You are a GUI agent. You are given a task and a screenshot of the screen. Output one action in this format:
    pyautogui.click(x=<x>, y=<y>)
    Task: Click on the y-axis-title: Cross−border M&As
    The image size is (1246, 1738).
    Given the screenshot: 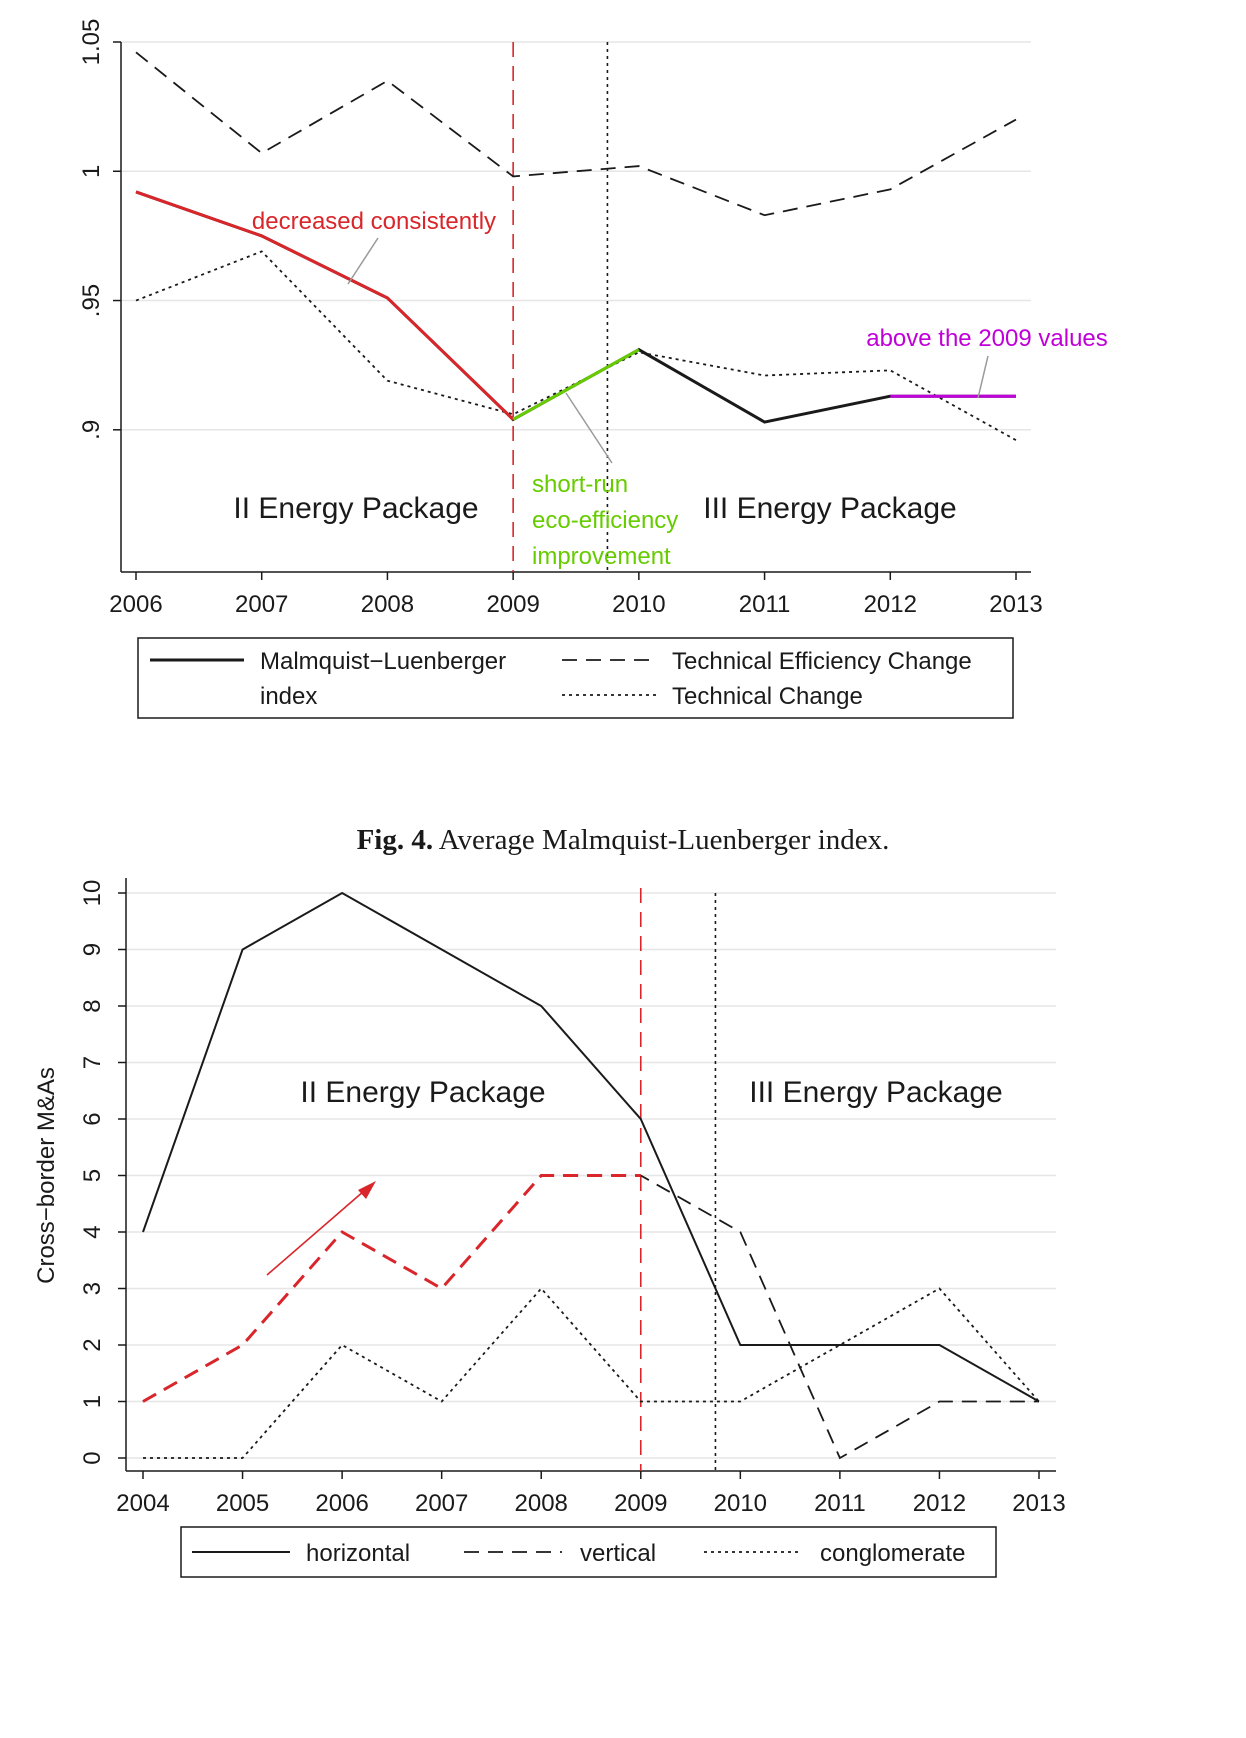 What is the action you would take?
    pyautogui.click(x=46, y=1175)
    